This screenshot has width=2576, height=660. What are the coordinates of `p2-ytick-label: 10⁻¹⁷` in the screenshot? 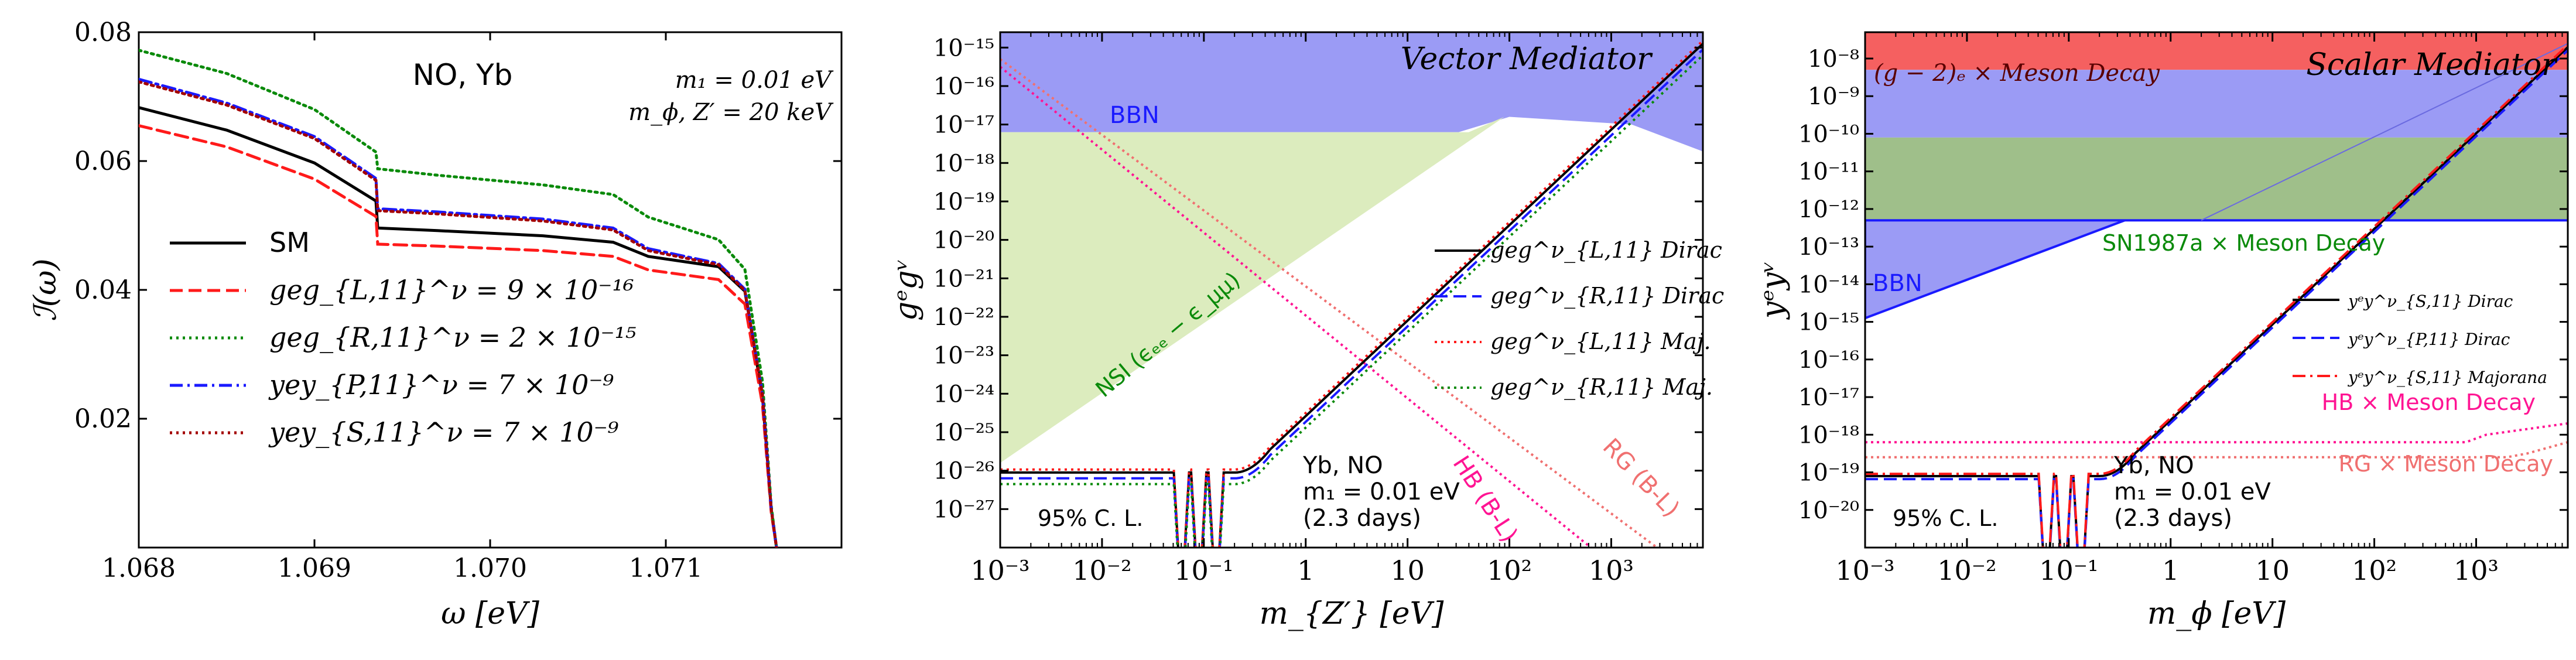 It's located at (964, 125).